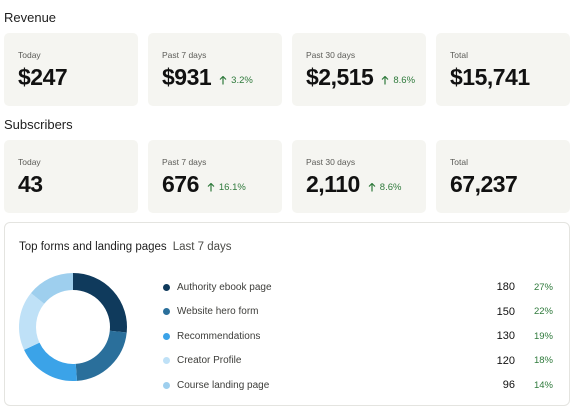 The image size is (579, 410). I want to click on legend-percent: 22%, so click(543, 312).